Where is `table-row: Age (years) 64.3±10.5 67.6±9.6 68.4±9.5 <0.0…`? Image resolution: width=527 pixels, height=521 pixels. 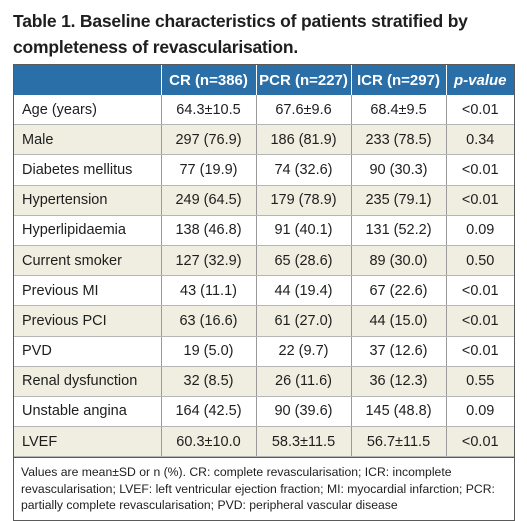 table-row: Age (years) 64.3±10.5 67.6±9.6 68.4±9.5 <0.0… is located at coordinates (264, 110).